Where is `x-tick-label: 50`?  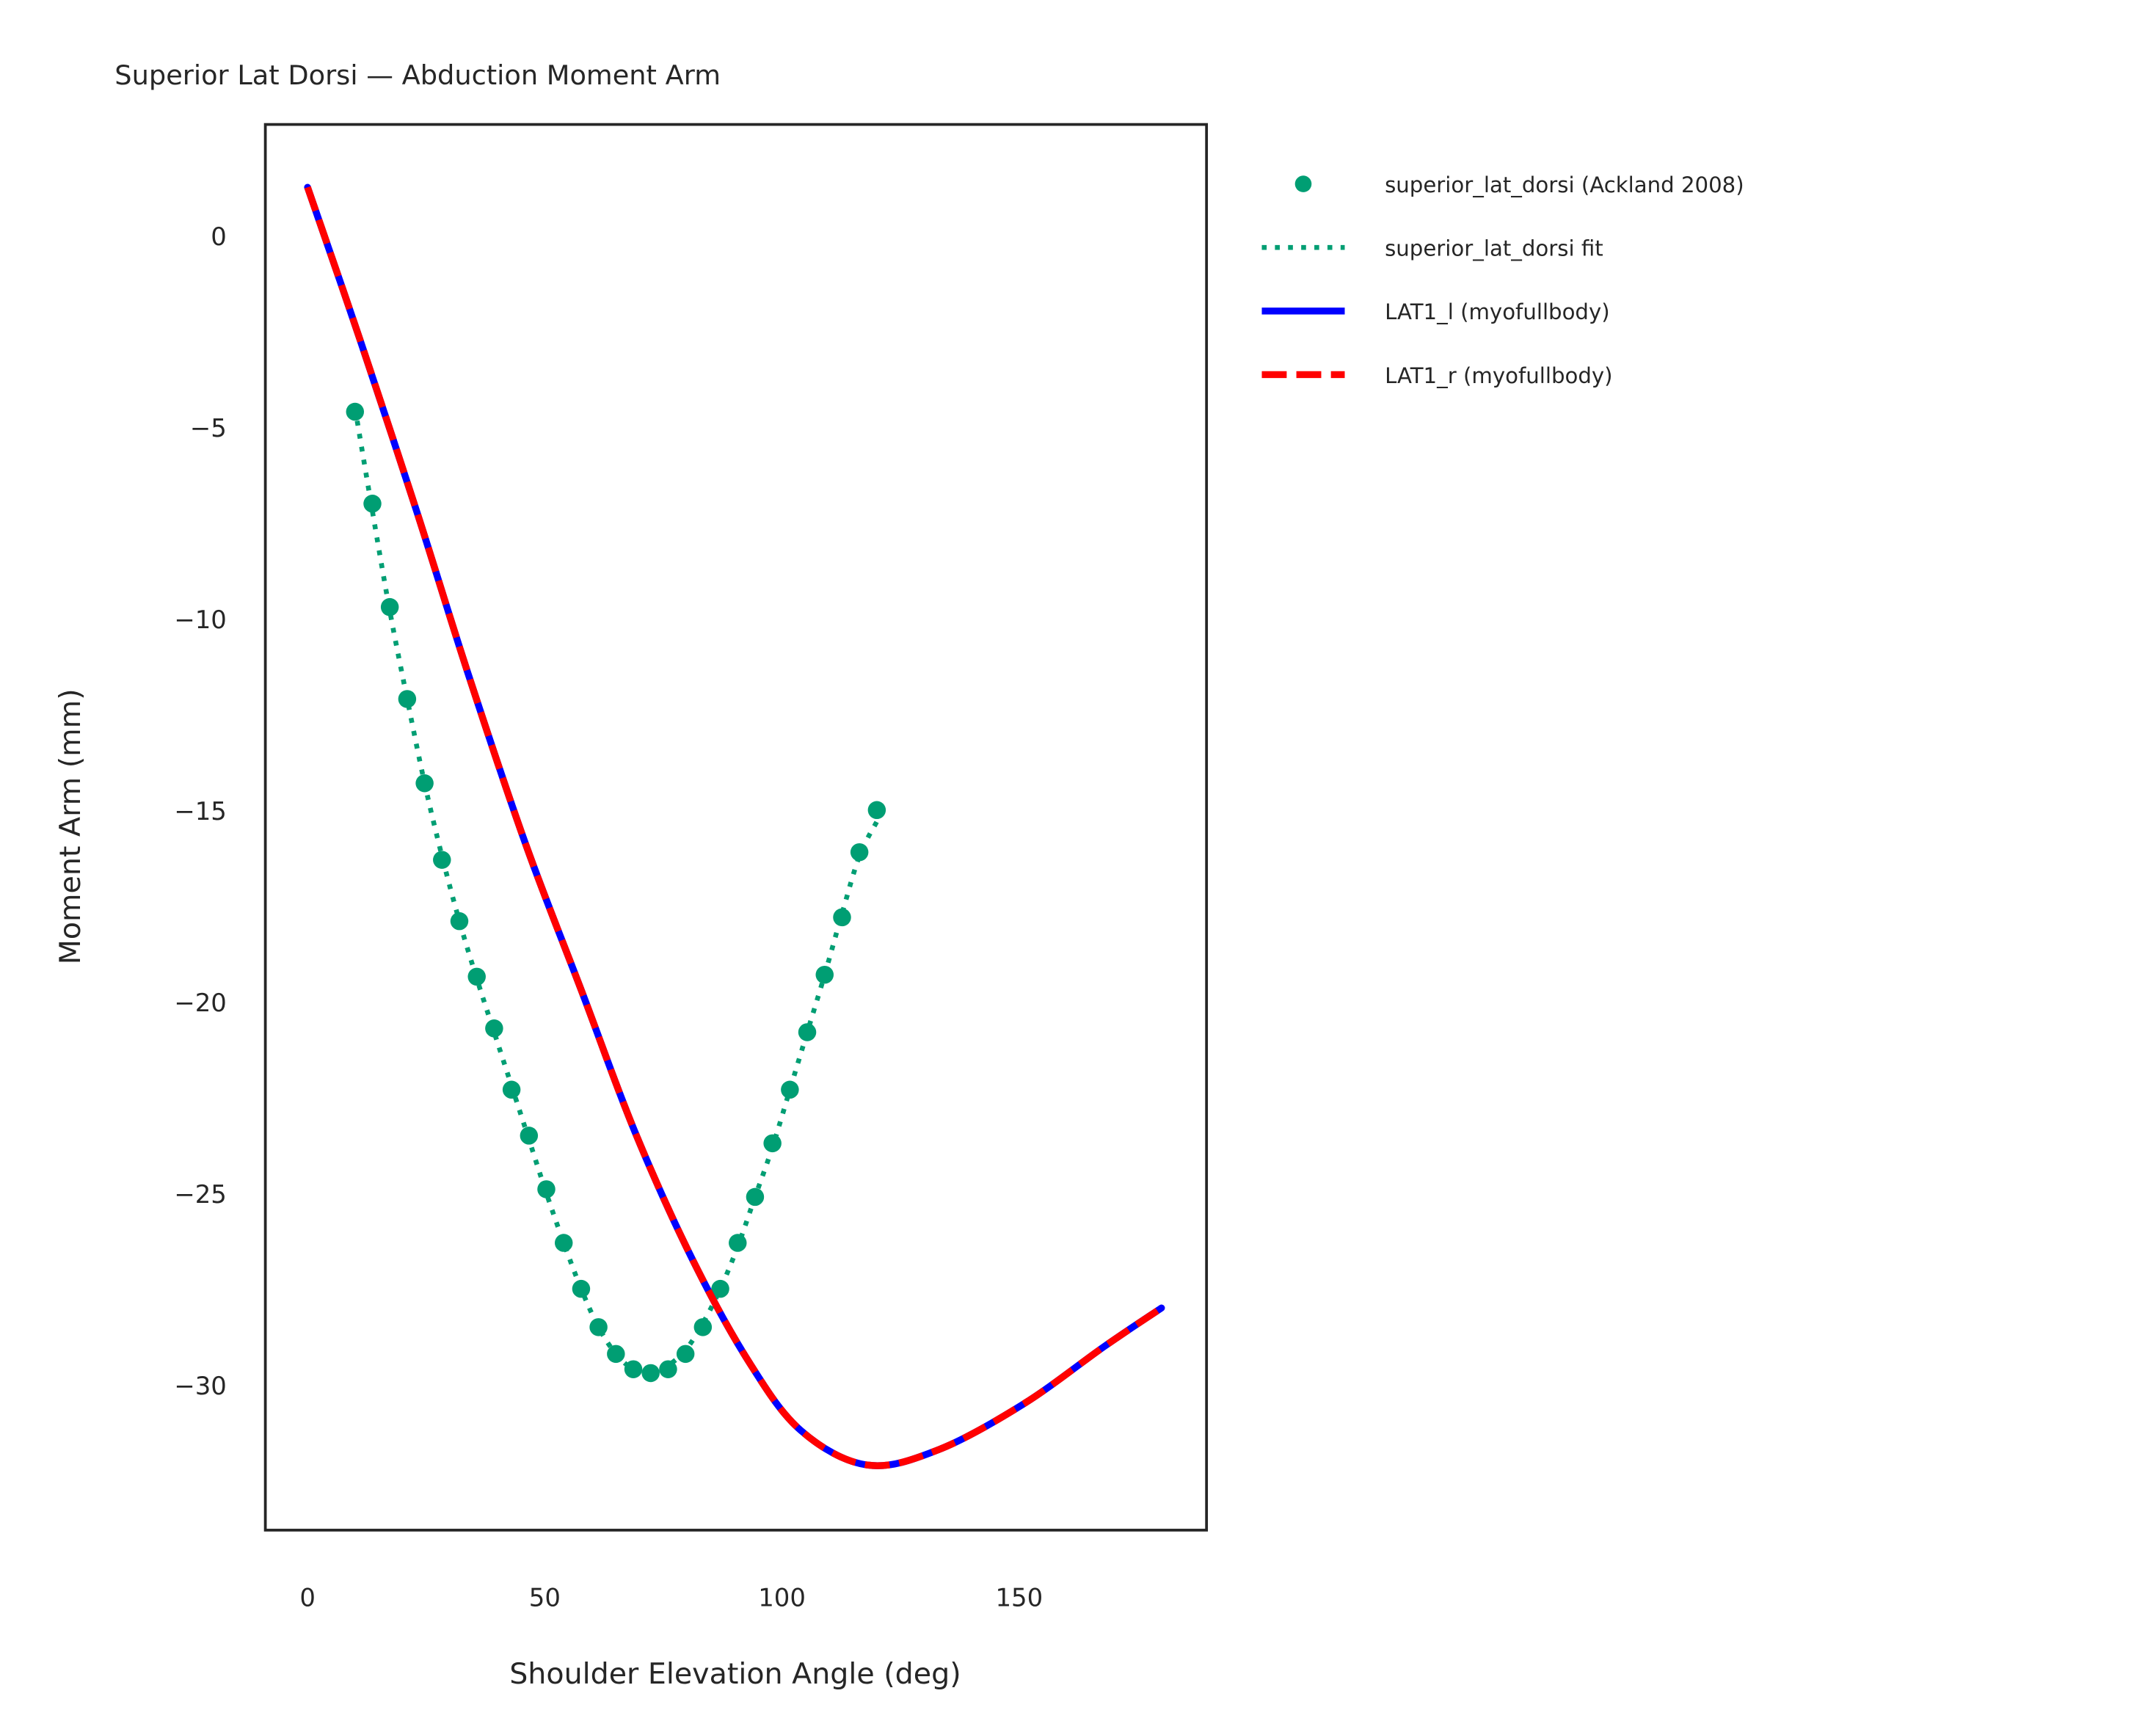 x-tick-label: 50 is located at coordinates (545, 1598).